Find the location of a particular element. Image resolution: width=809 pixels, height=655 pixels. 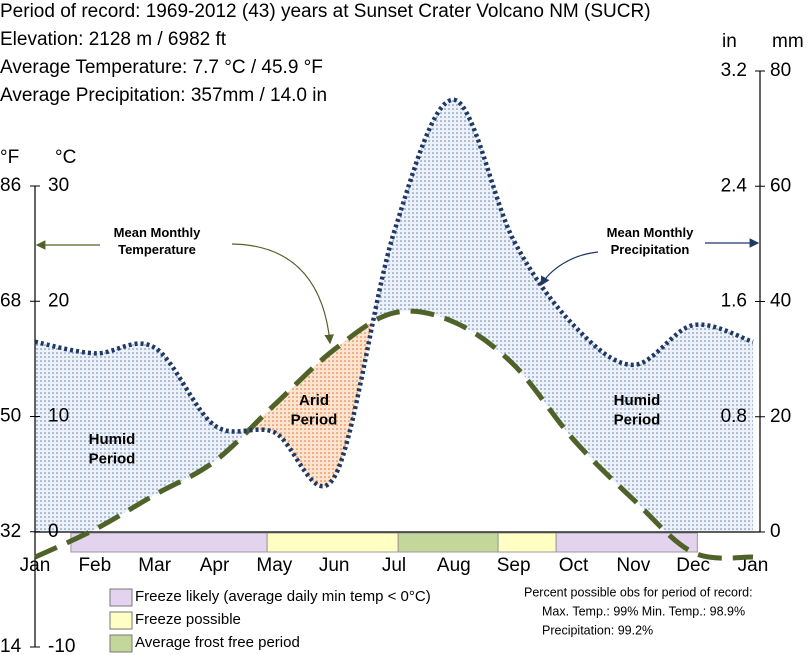

x-tick-label: Jun is located at coordinates (334, 565).